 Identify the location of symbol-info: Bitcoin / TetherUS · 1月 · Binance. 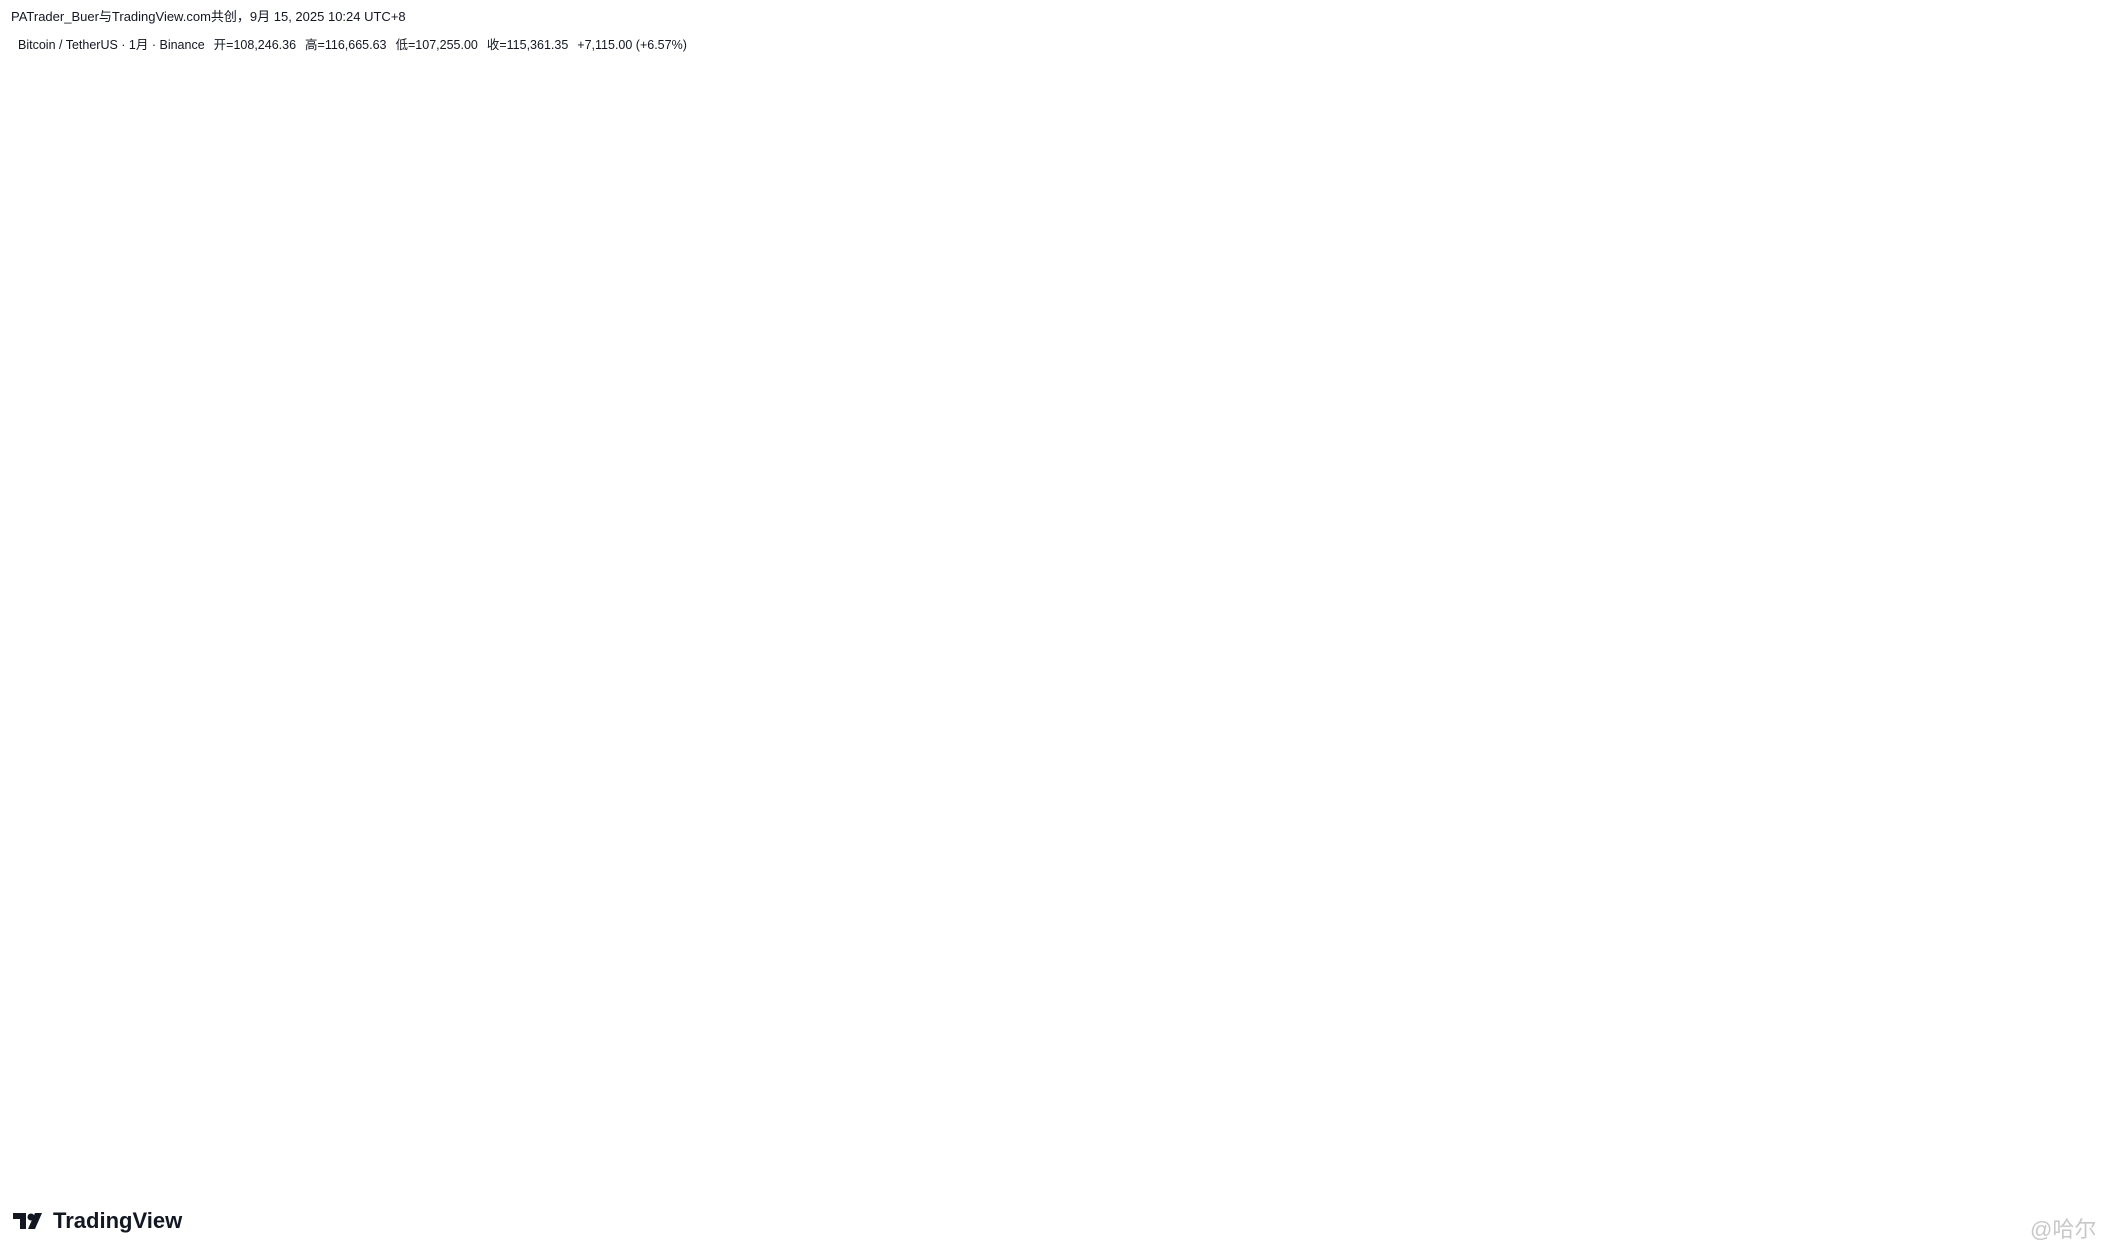
(111, 45).